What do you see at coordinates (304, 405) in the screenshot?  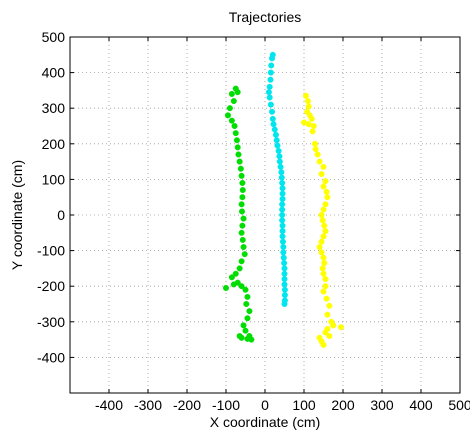 I see `x-tick-label: 100` at bounding box center [304, 405].